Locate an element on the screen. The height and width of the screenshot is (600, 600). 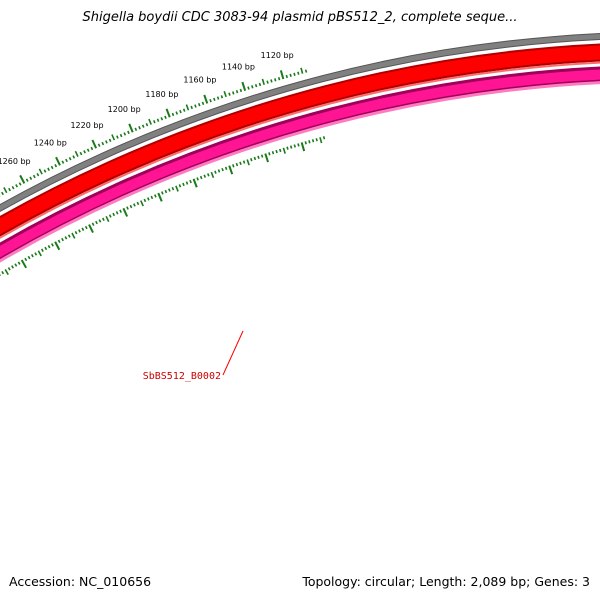
tick-label: 1120 bp is located at coordinates (277, 55).